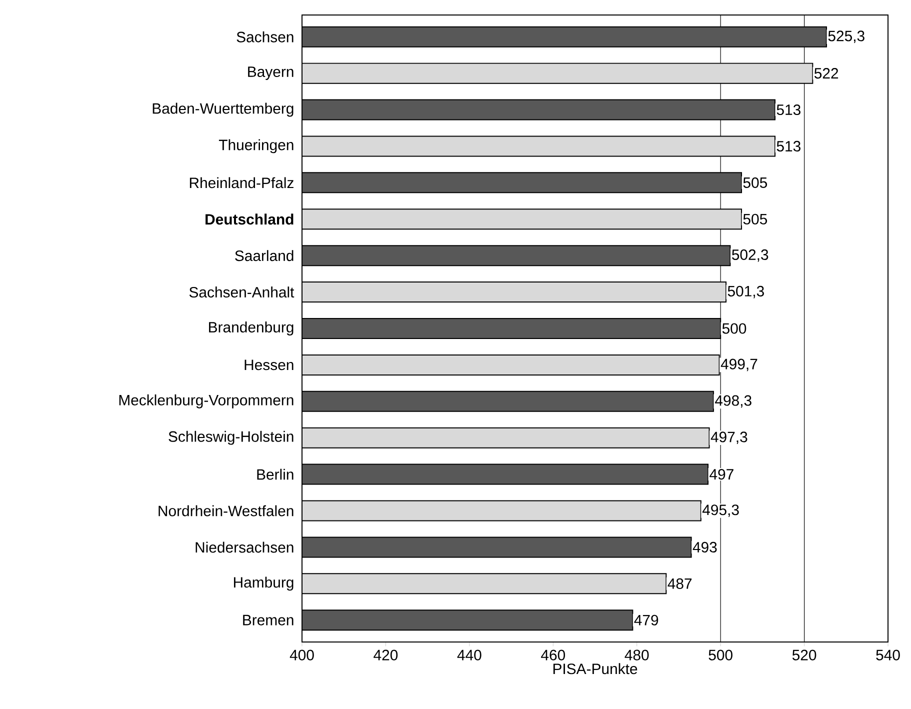 The width and height of the screenshot is (911, 709). I want to click on x-tick-label: 540, so click(888, 655).